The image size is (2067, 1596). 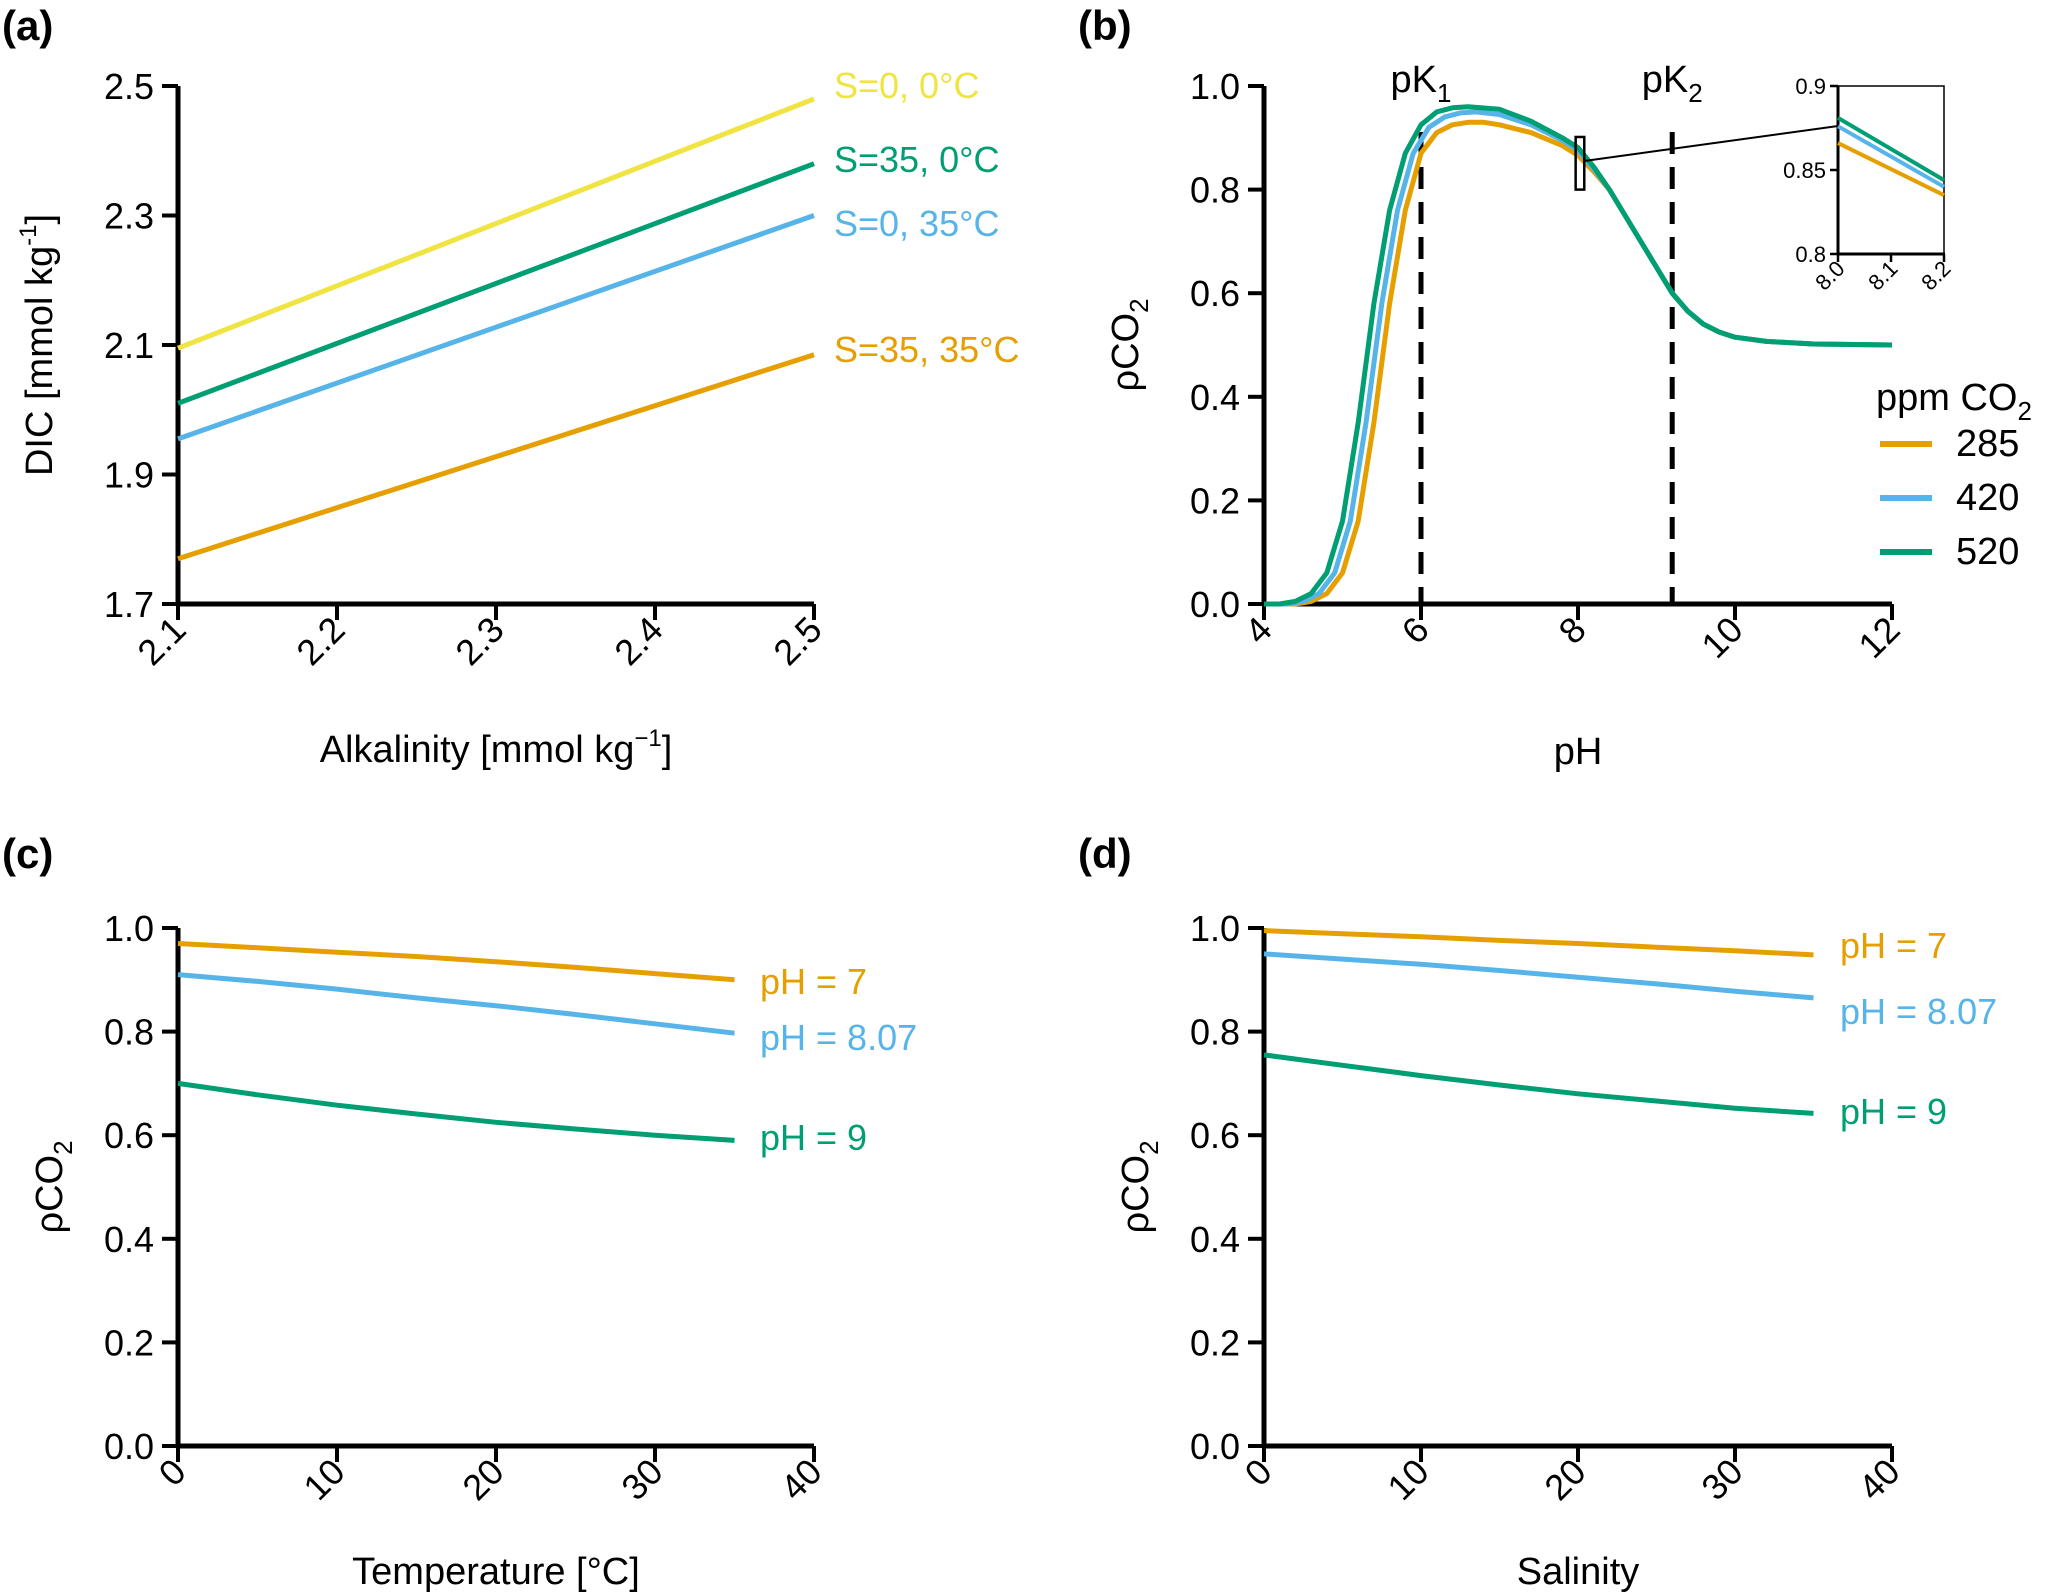 What do you see at coordinates (129, 216) in the screenshot?
I see `panel-a-ytick-label: 2.3` at bounding box center [129, 216].